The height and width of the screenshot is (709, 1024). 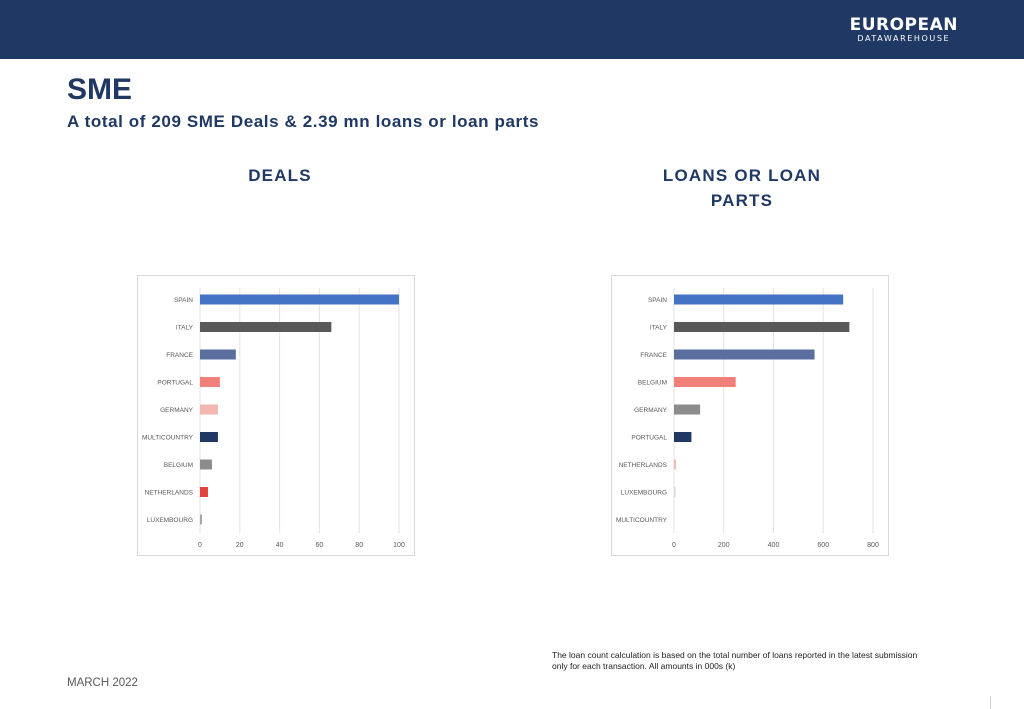 What do you see at coordinates (774, 545) in the screenshot?
I see `x-tick-label: 400` at bounding box center [774, 545].